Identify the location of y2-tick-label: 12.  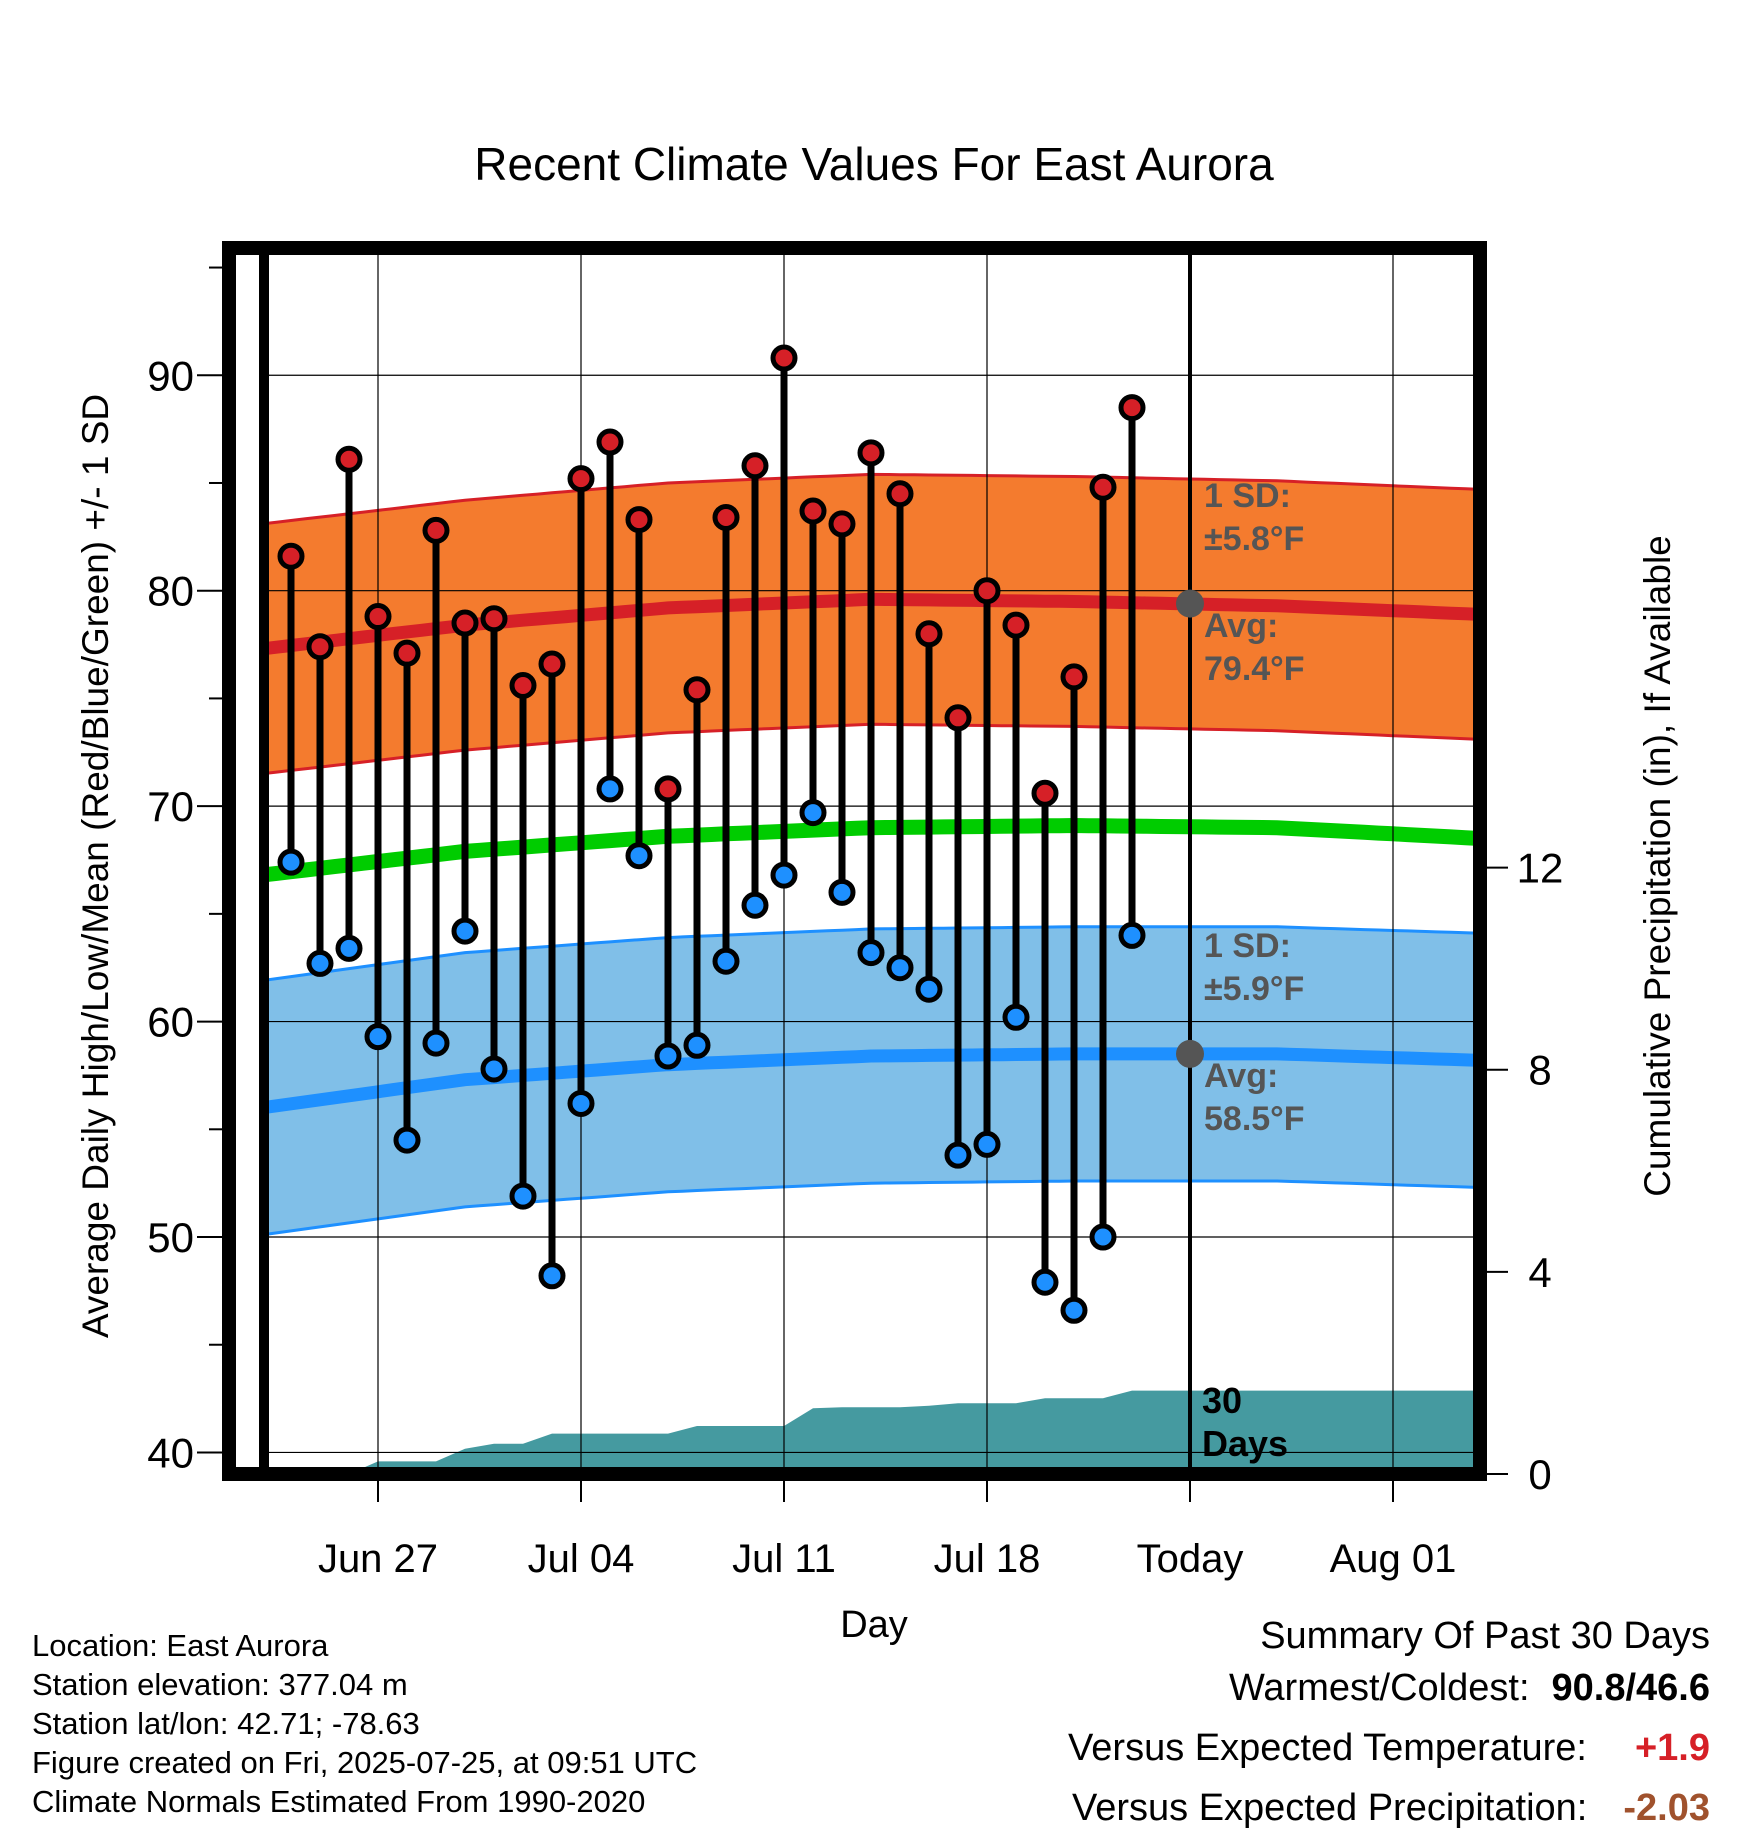
(1540, 868).